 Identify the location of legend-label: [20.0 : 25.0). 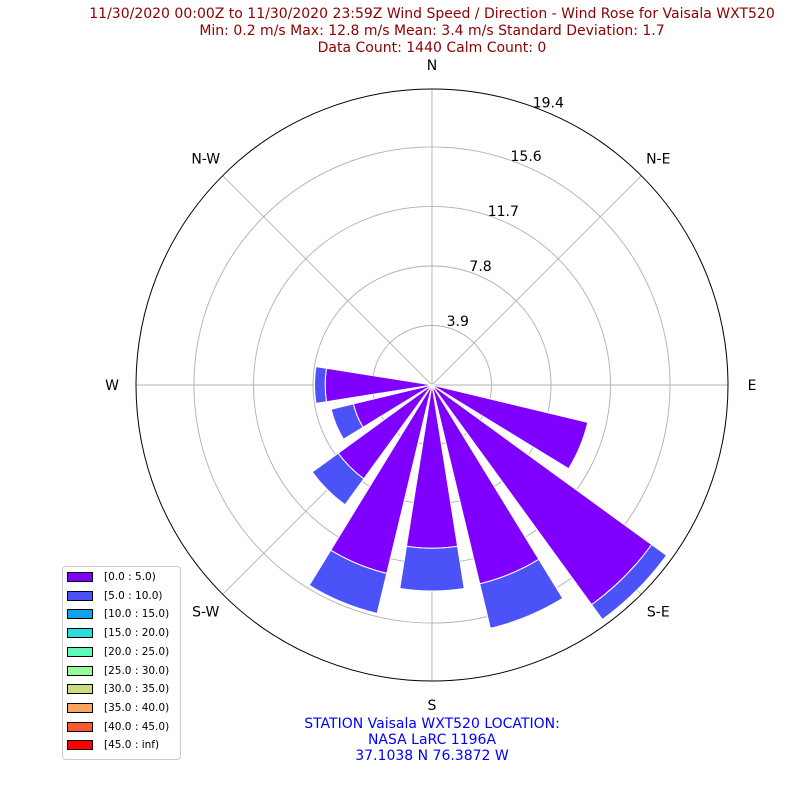
(137, 651).